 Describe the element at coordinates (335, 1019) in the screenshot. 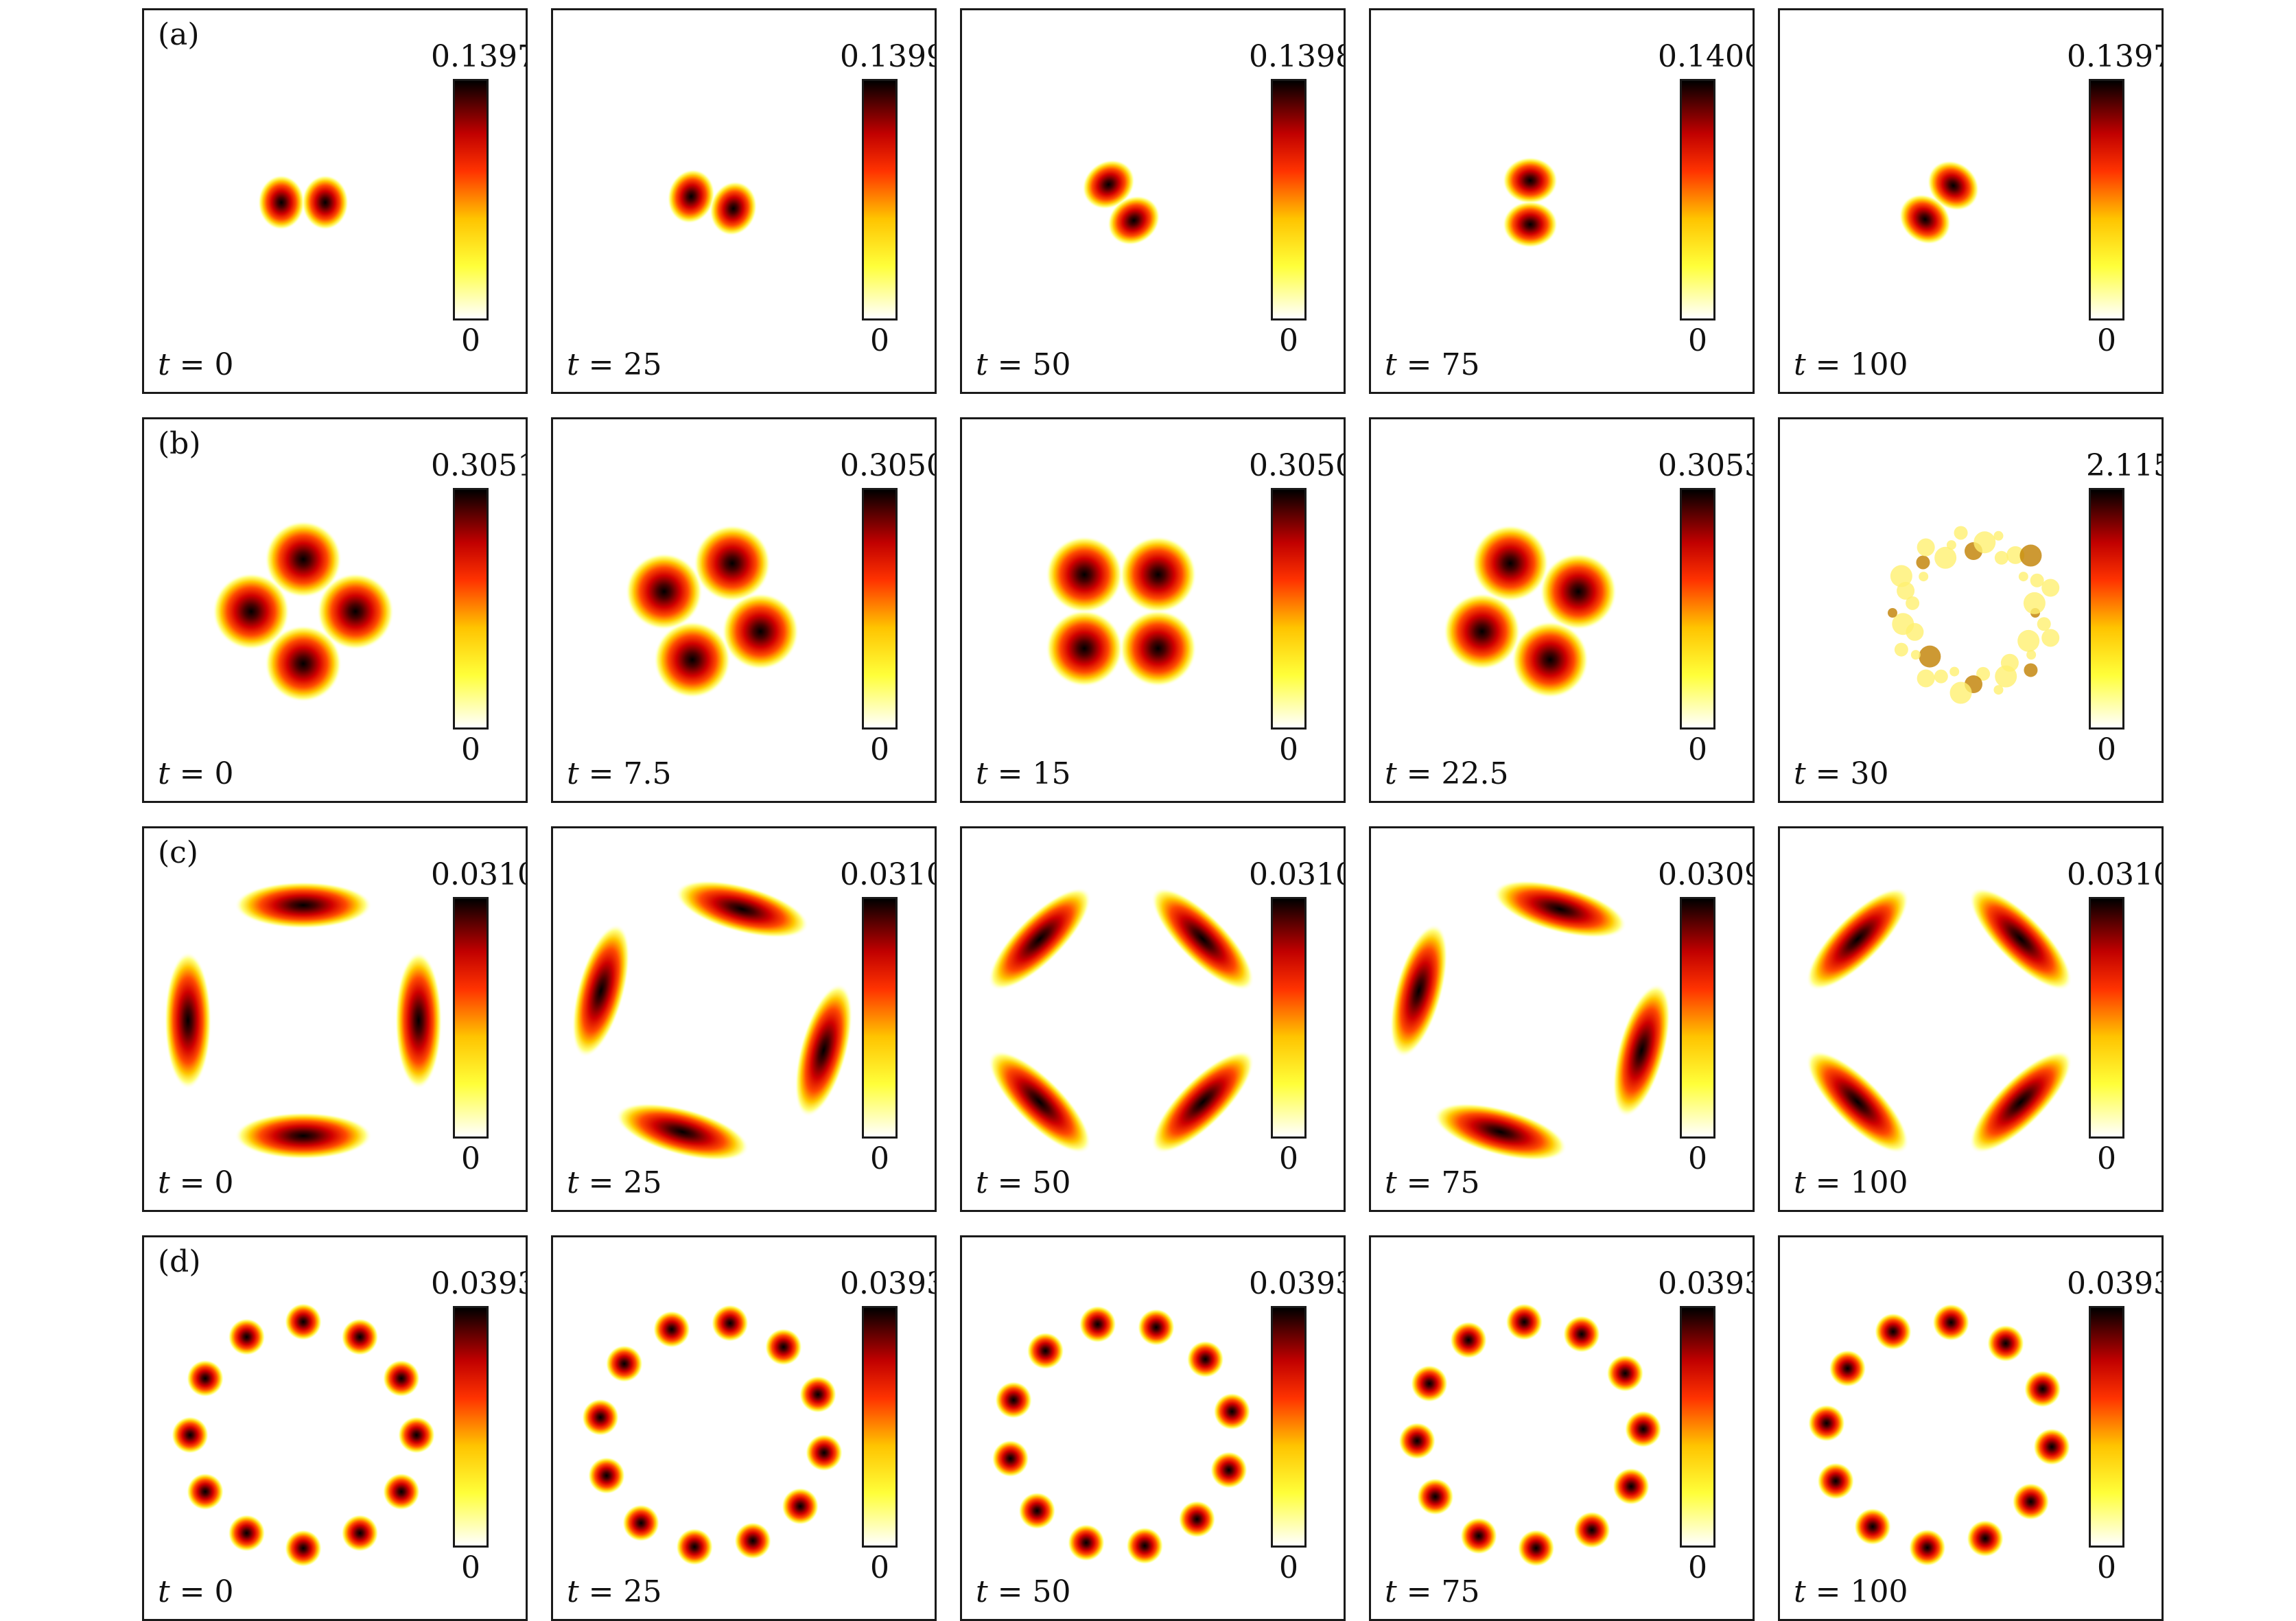

I see `density-panel: (c) t = 0 0.0310 0` at that location.